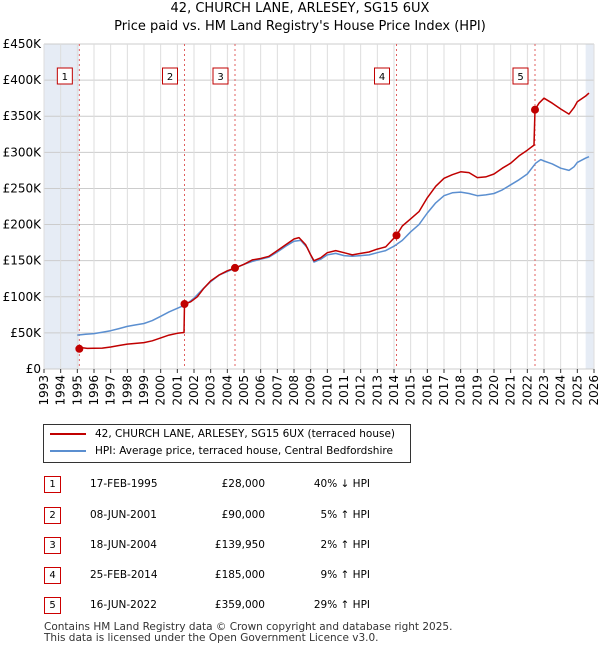  Describe the element at coordinates (52, 515) in the screenshot. I see `sale-number-badge: 2` at that location.